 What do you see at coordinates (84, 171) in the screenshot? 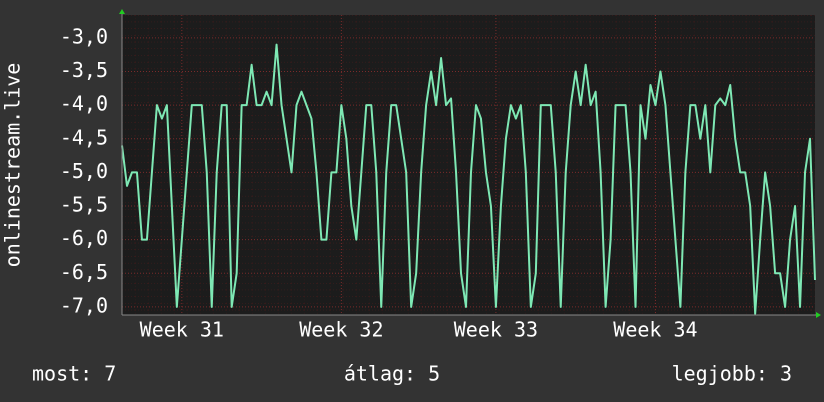
I see `y-tick-label: -5,0` at bounding box center [84, 171].